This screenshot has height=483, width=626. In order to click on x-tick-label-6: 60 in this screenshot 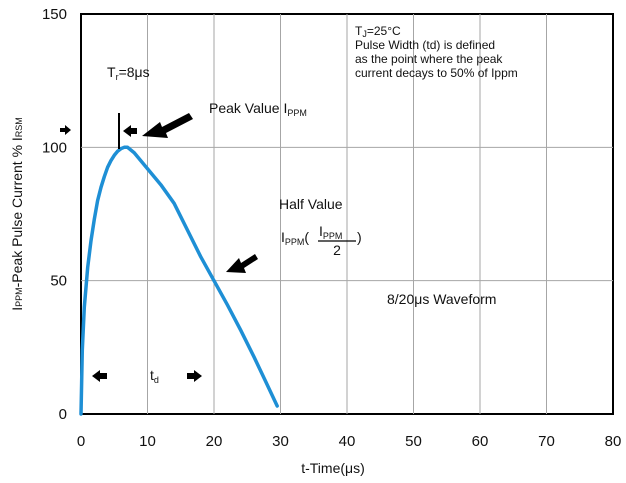, I will do `click(480, 441)`.